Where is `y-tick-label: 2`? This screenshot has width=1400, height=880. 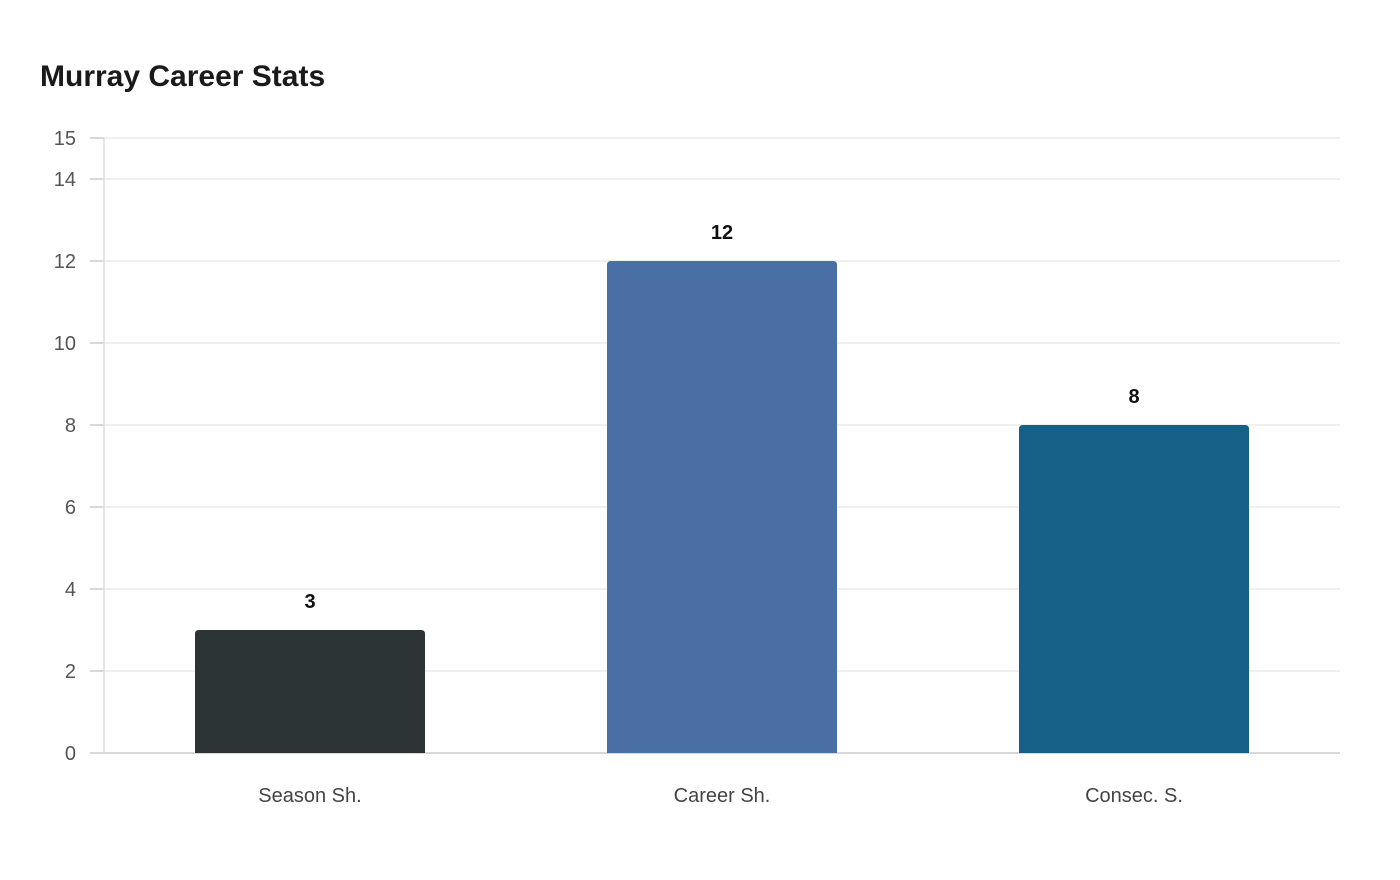
y-tick-label: 2 is located at coordinates (70, 672).